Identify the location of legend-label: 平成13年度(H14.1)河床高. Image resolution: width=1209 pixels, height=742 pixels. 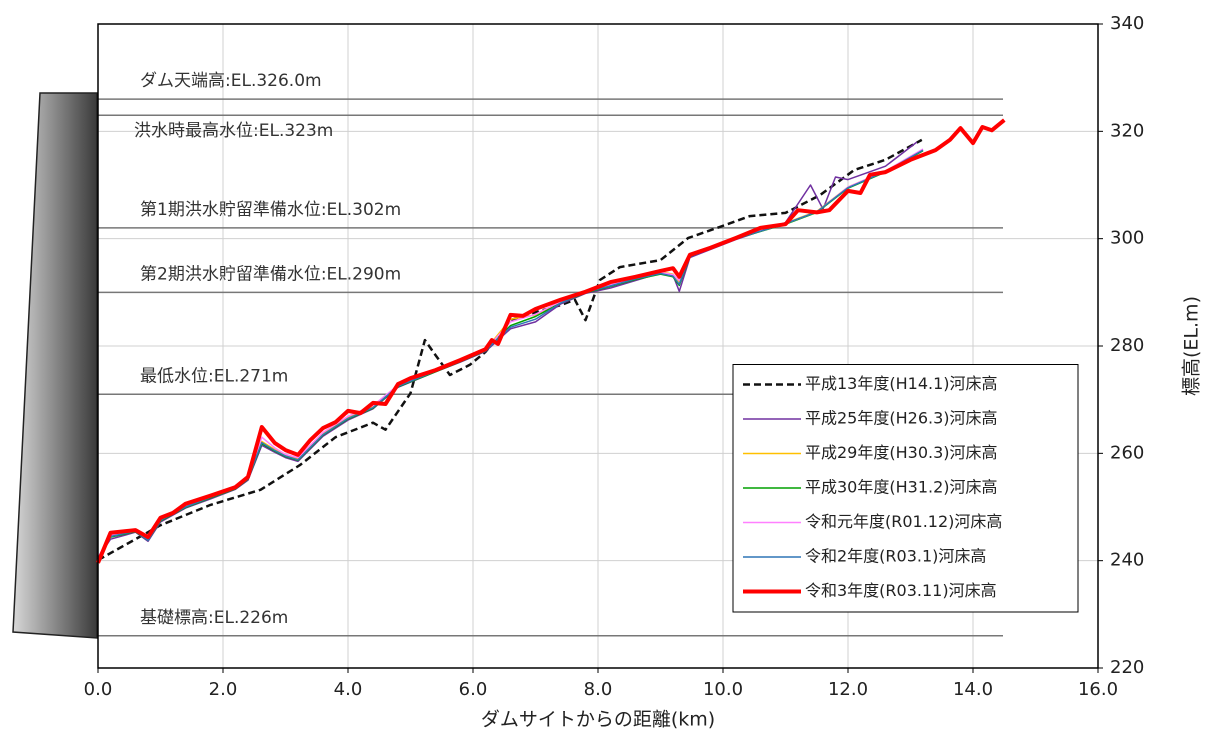
(901, 383).